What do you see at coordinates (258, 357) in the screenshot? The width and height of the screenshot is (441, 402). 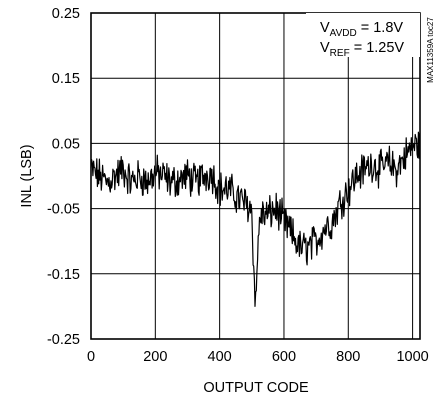 I see `x-tick-labels: 0 200 400 600 800 1000` at bounding box center [258, 357].